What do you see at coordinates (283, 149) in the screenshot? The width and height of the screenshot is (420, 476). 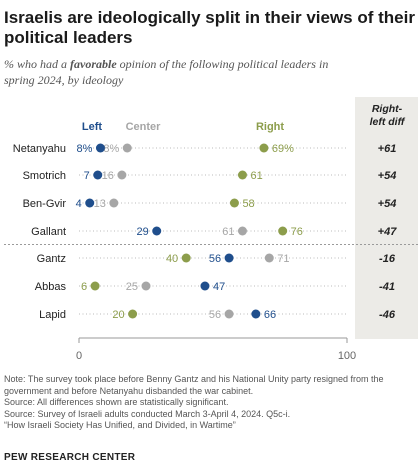 I see `data-label-right: 69%` at bounding box center [283, 149].